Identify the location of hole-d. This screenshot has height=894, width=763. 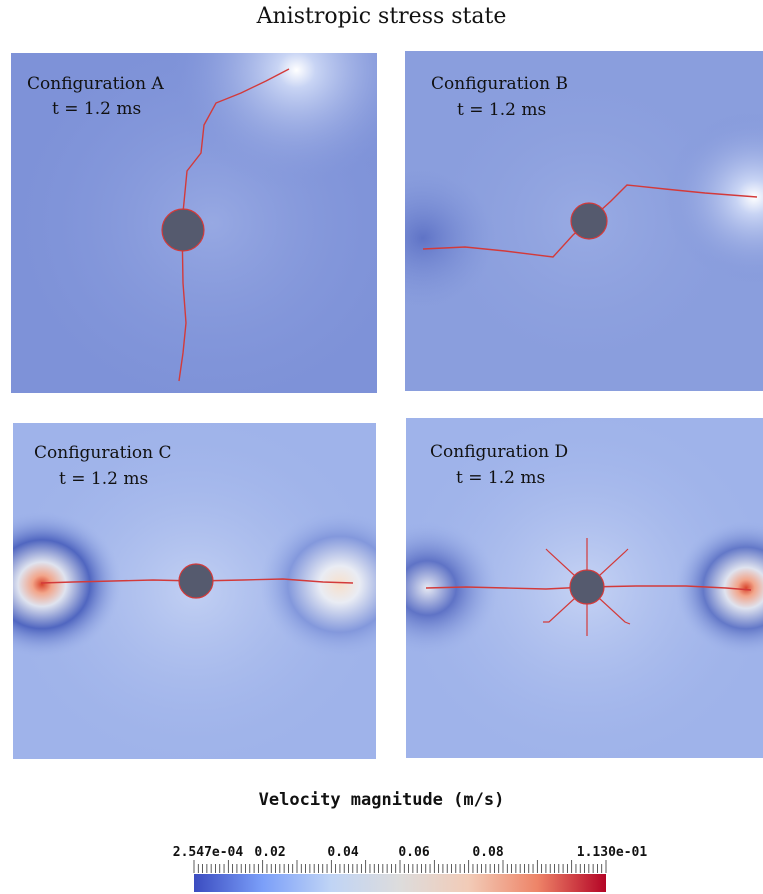
(587, 587).